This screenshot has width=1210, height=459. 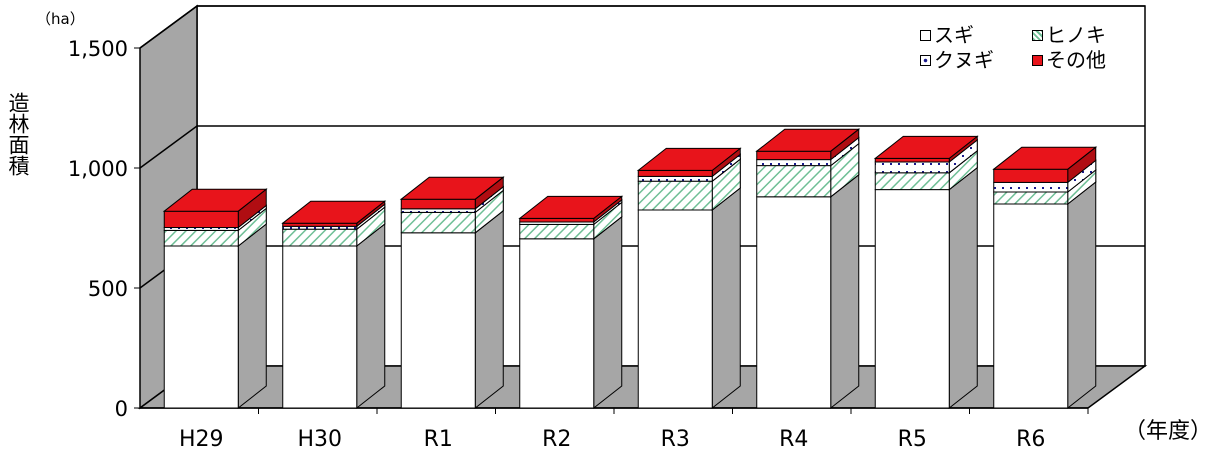 What do you see at coordinates (1037, 60) in the screenshot?
I see `legend-swatch-sonota` at bounding box center [1037, 60].